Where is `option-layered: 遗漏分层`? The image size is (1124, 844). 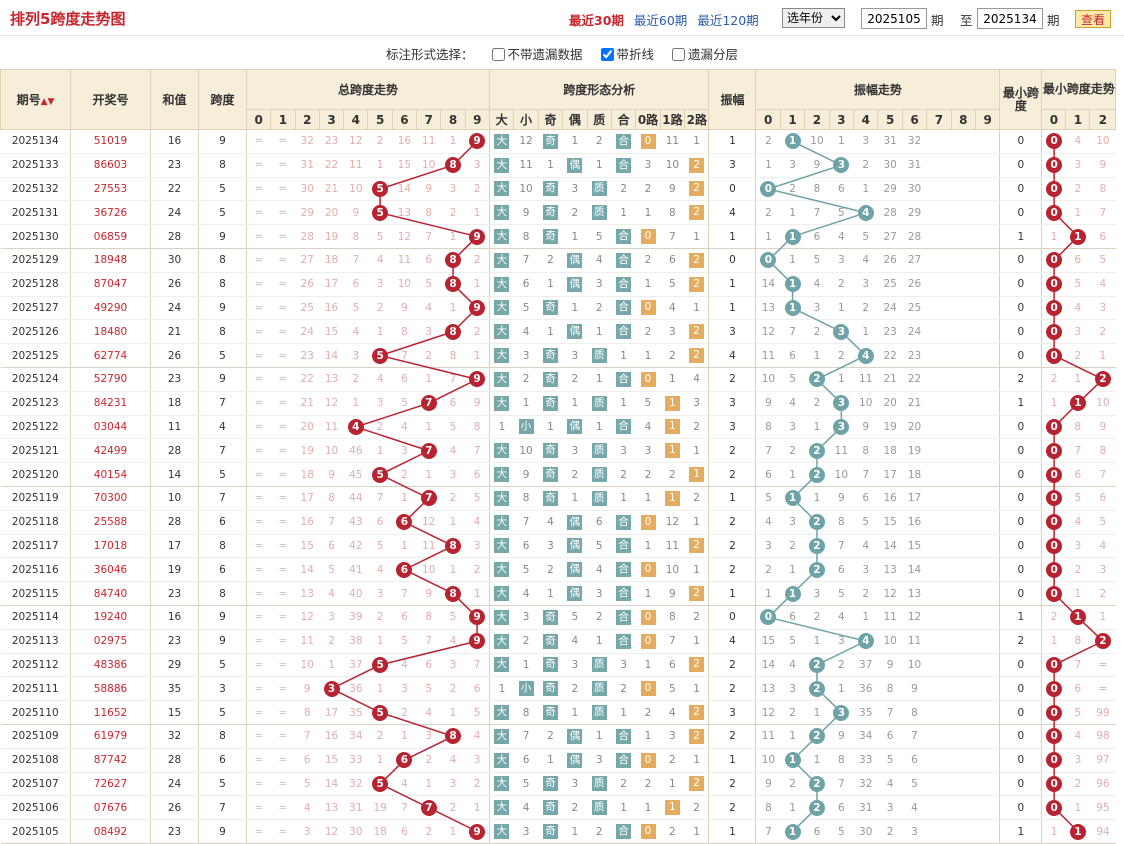 option-layered: 遗漏分层 is located at coordinates (705, 54).